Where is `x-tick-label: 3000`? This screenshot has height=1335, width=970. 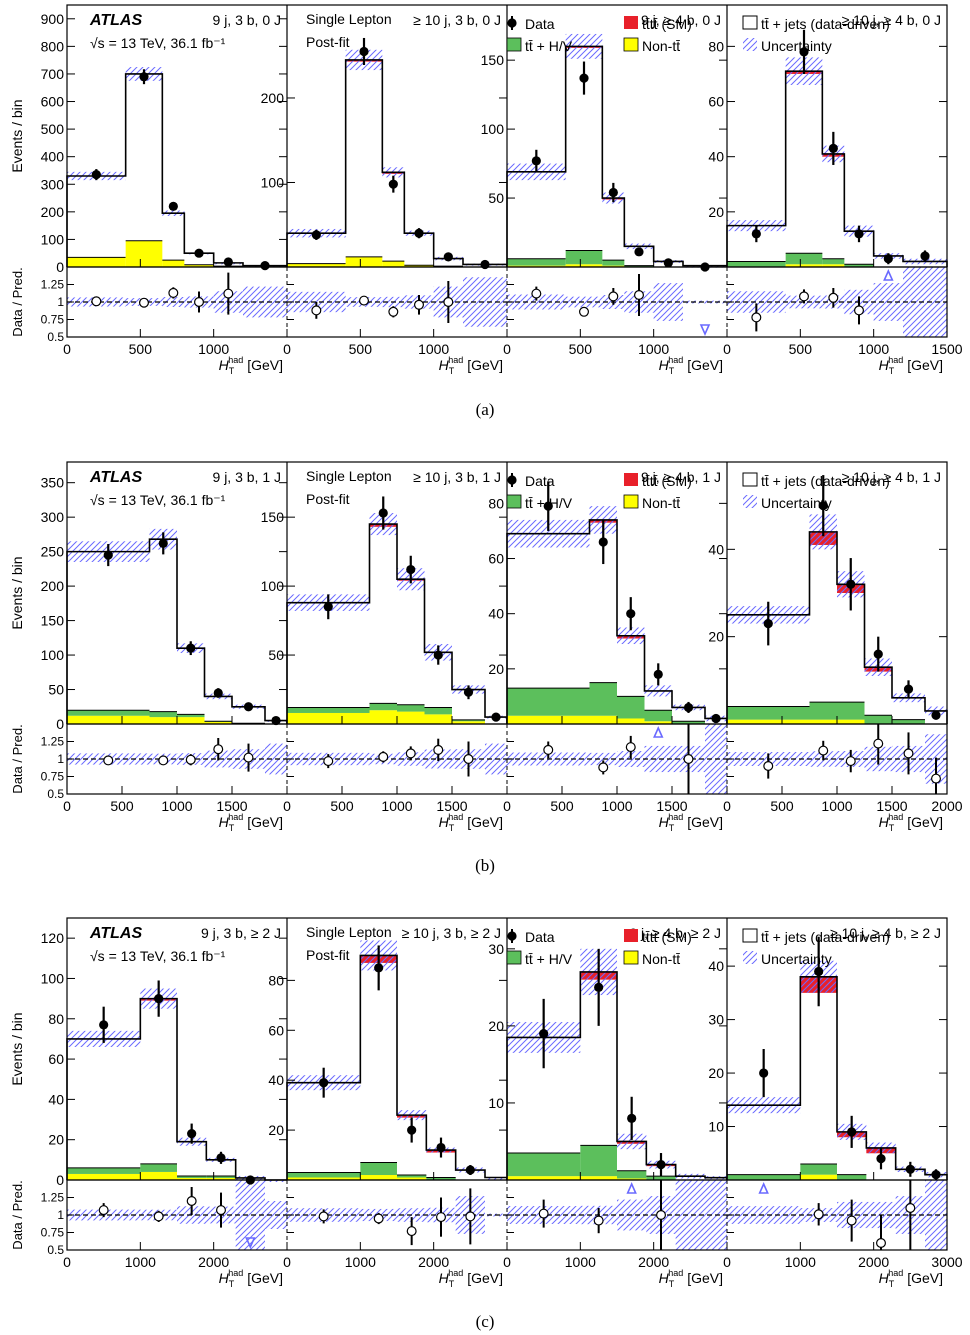 x-tick-label: 3000 is located at coordinates (946, 1262).